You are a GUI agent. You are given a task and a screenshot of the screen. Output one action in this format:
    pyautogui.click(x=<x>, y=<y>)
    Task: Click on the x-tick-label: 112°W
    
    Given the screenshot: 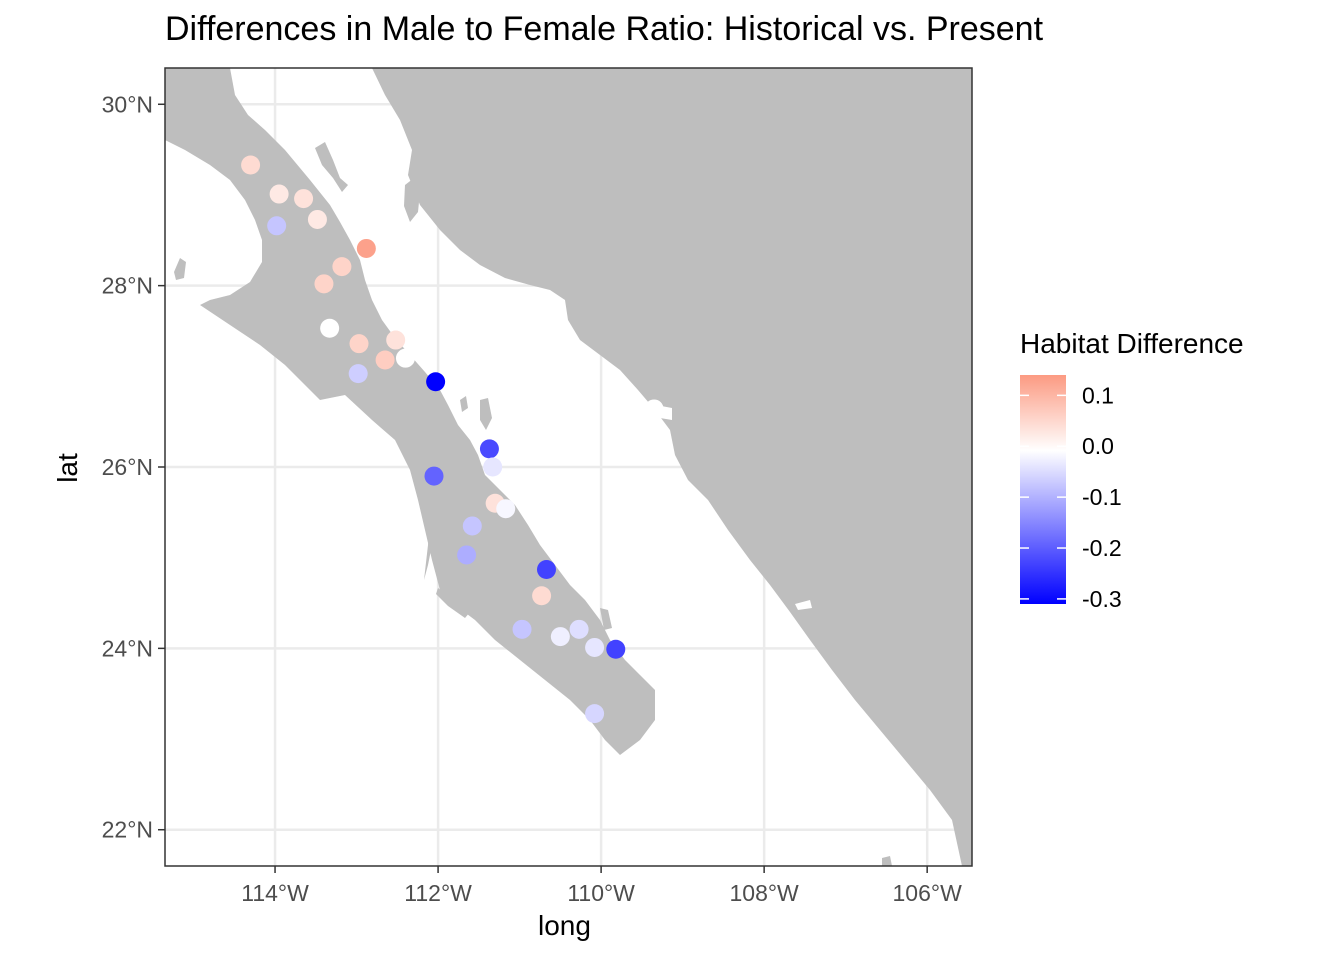 What is the action you would take?
    pyautogui.click(x=438, y=893)
    